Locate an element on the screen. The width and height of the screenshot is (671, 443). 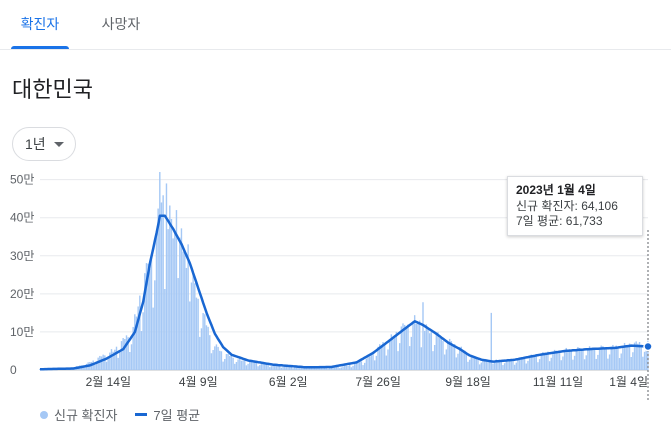
y-tick-label: 10만 is located at coordinates (22, 332).